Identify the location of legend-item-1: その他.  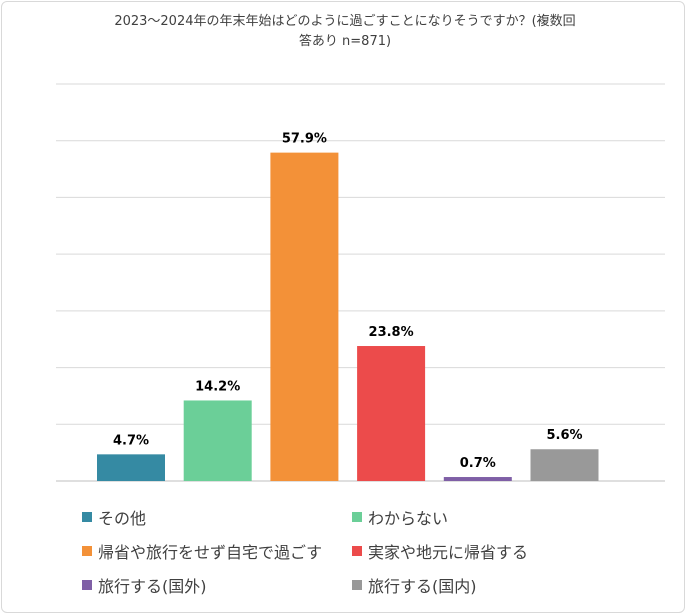
(114, 517).